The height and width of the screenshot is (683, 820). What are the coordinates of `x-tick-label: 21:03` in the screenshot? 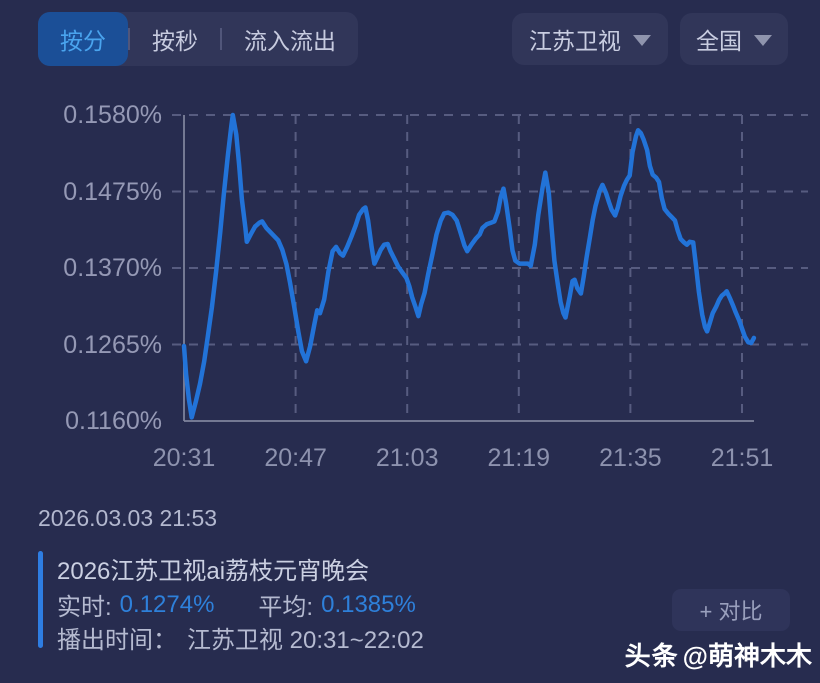 It's located at (407, 458).